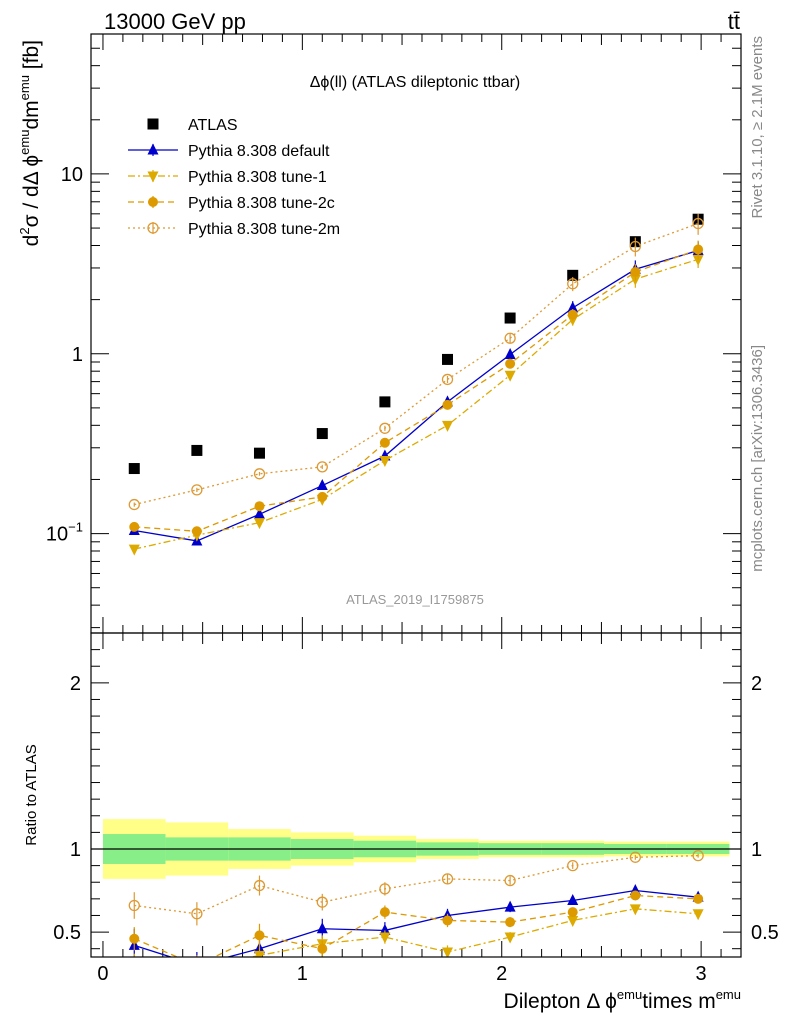  I want to click on rivet-version-label: Rivet 3.1.10, ≥ 2.1M events, so click(757, 127).